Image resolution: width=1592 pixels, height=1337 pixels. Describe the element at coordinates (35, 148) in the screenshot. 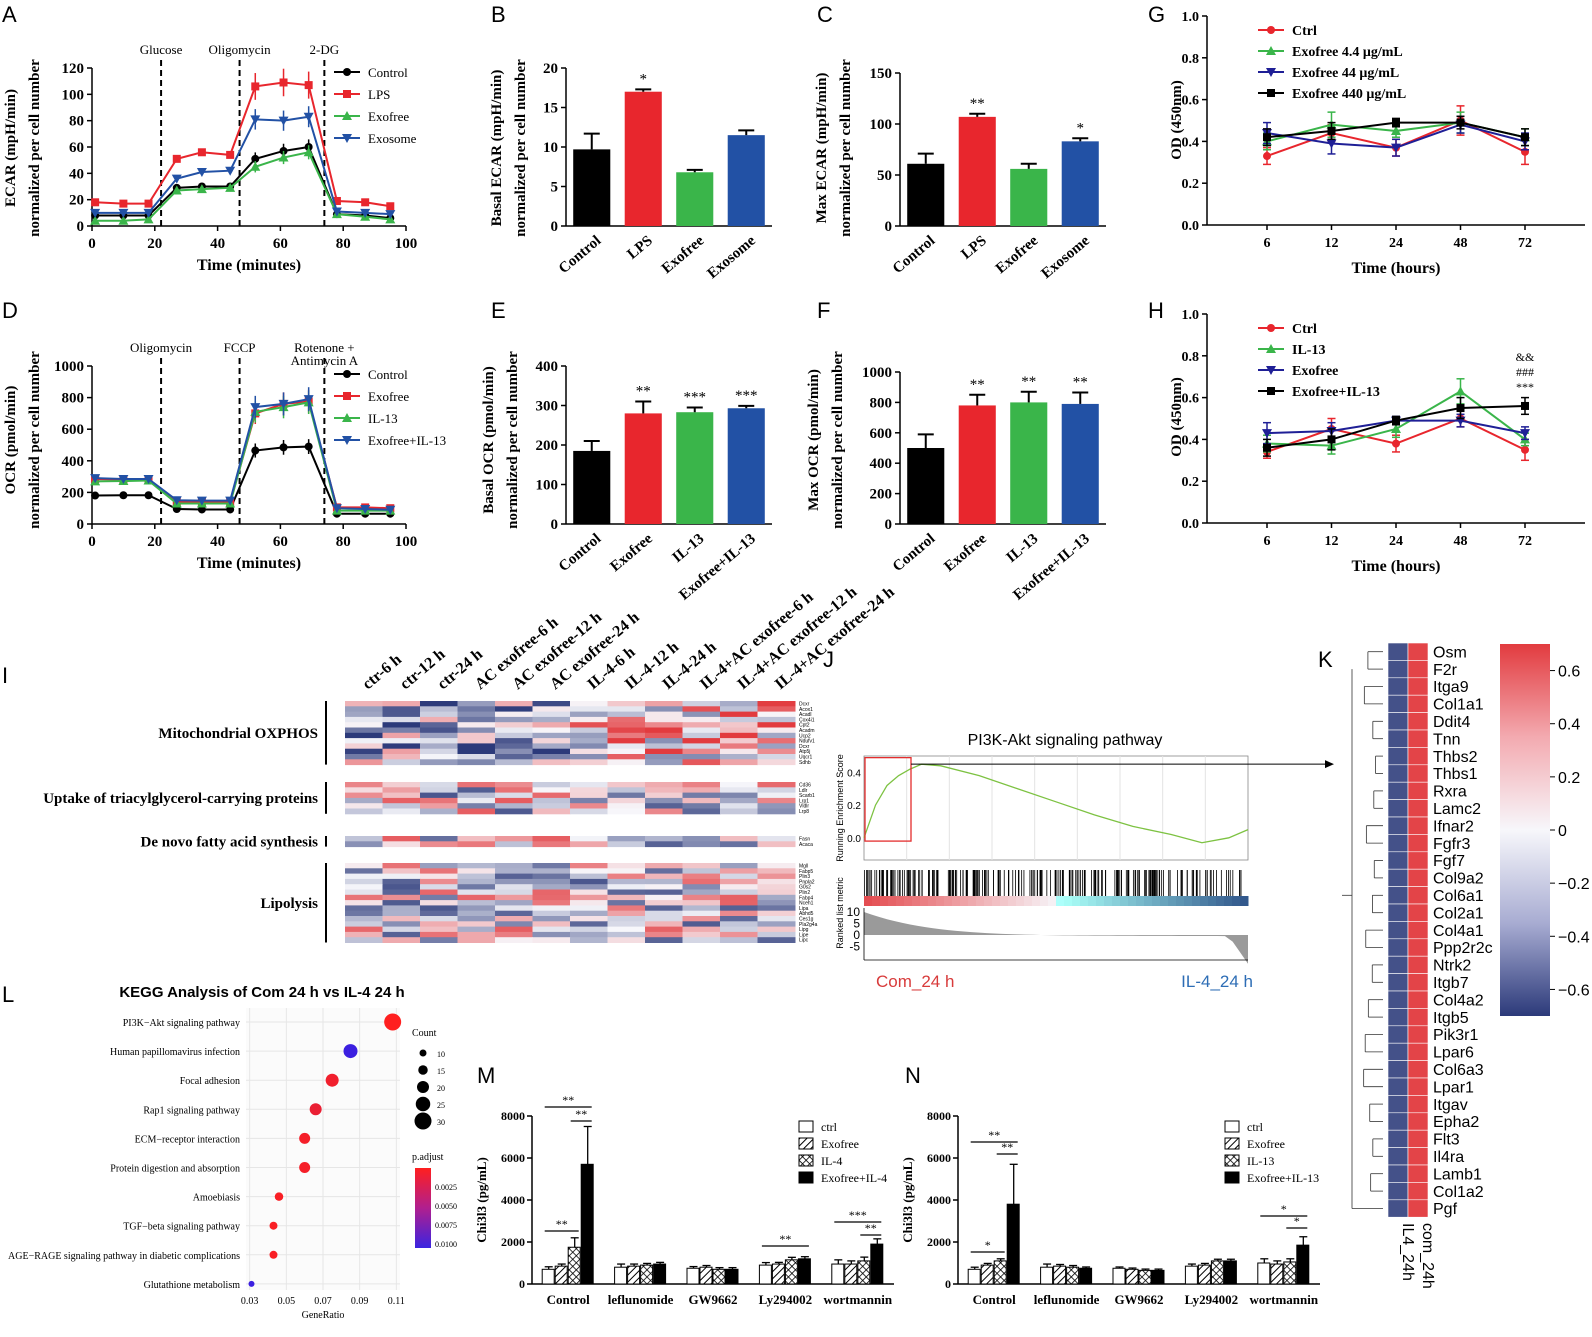

I see `axis-label-y: normalized per cell number` at that location.